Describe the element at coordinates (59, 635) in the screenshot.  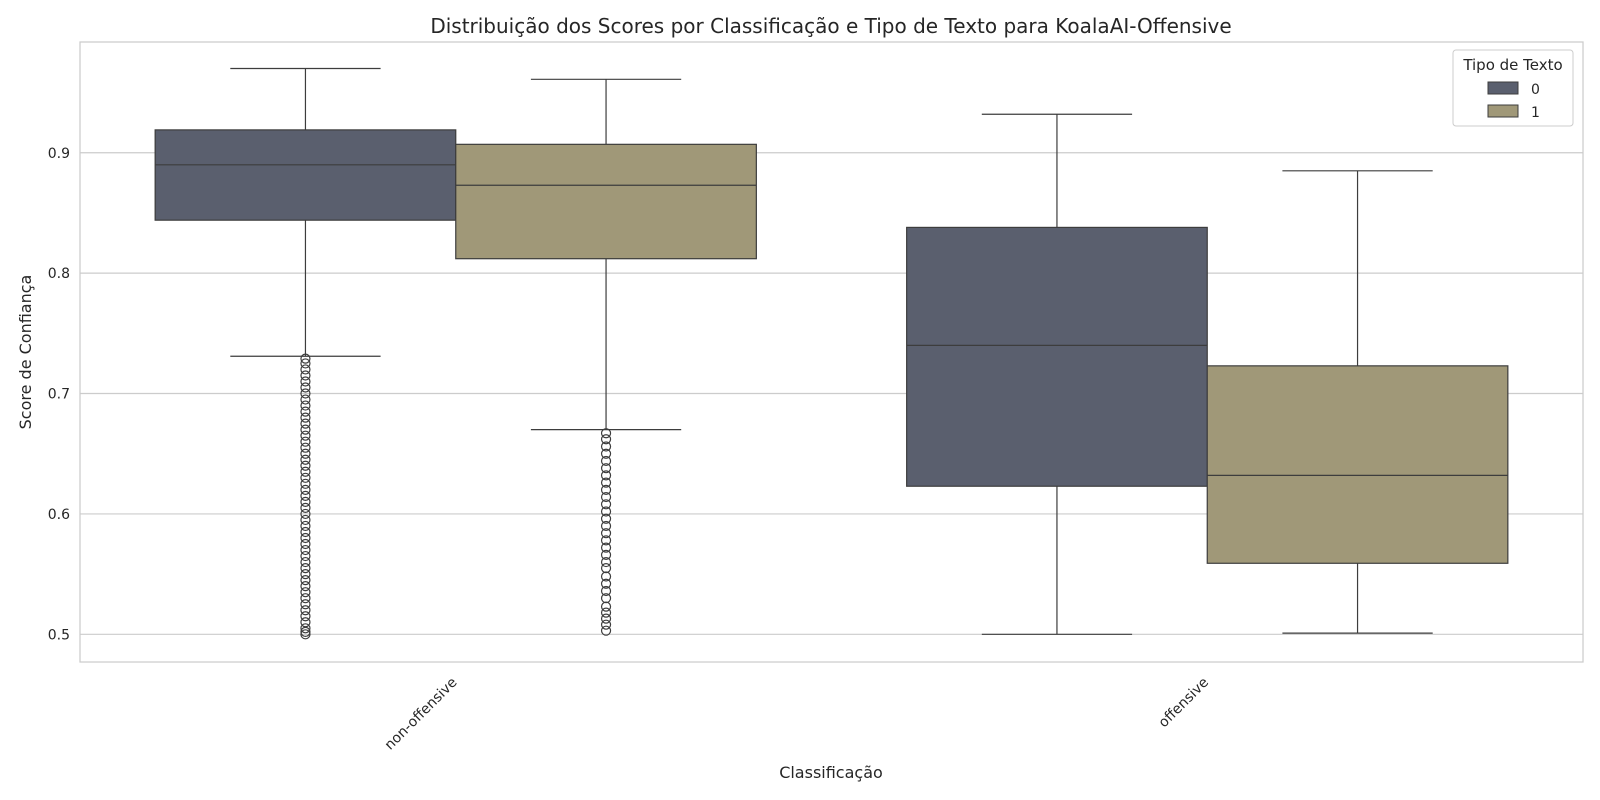
I see `y-tick-label-0: 0.5` at that location.